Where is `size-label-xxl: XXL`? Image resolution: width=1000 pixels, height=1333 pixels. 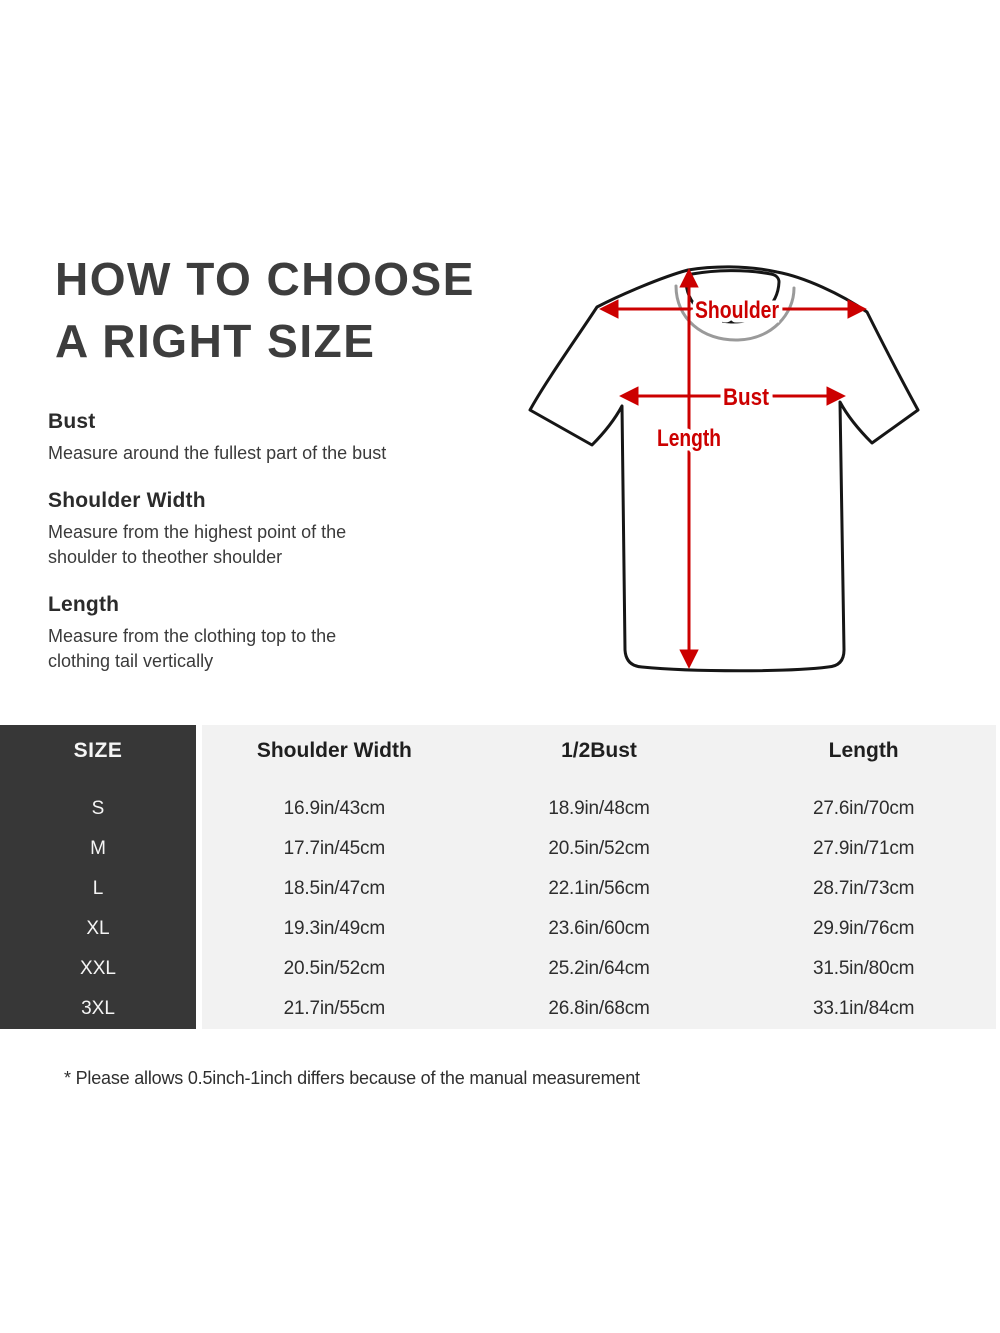
size-label-xxl: XXL is located at coordinates (98, 968).